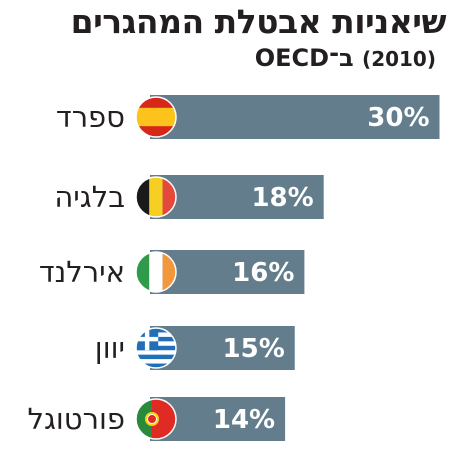 The height and width of the screenshot is (453, 458). What do you see at coordinates (110, 348) in the screenshot?
I see `category-label: יוון` at bounding box center [110, 348].